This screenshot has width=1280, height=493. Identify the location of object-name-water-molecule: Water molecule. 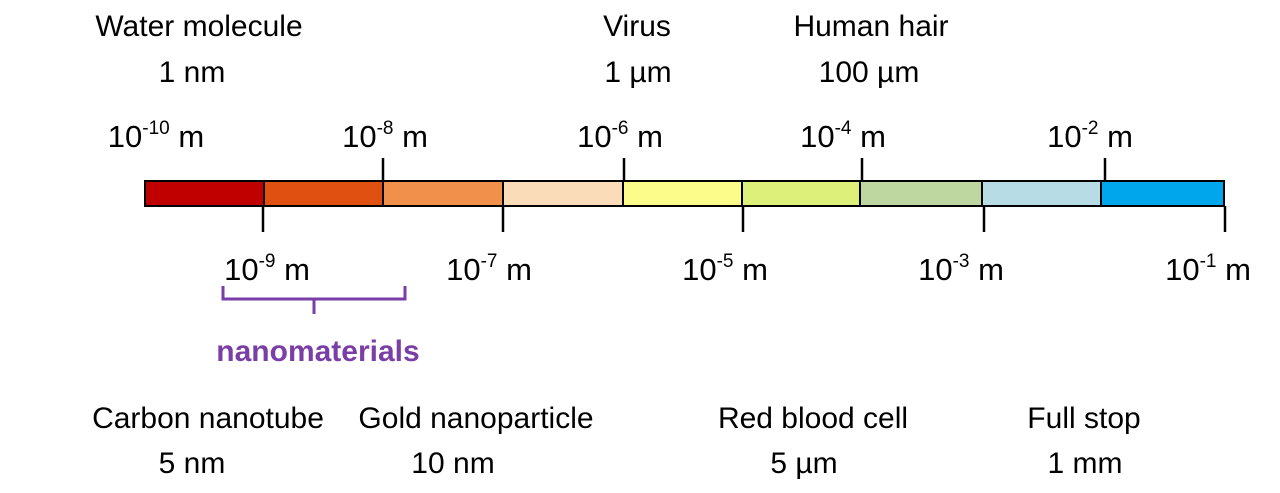
(199, 26).